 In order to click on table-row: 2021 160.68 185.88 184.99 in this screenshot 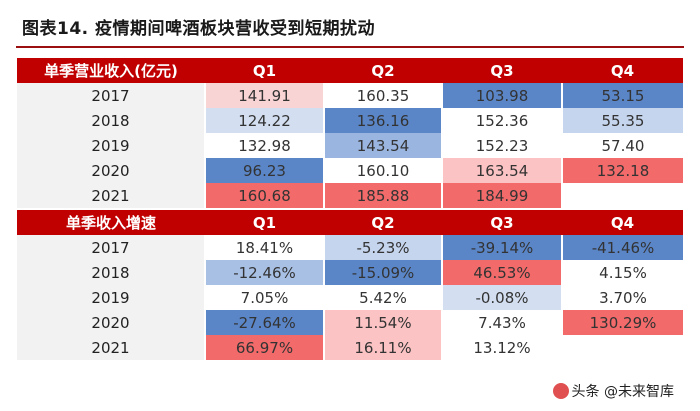, I will do `click(350, 196)`.